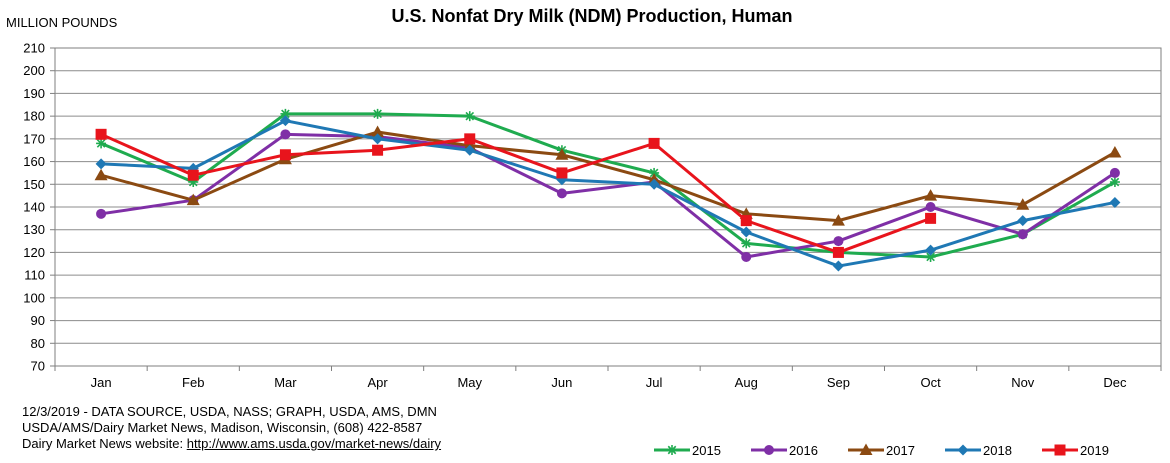 The image size is (1170, 463). I want to click on y-tick-label-170: 170, so click(34, 138).